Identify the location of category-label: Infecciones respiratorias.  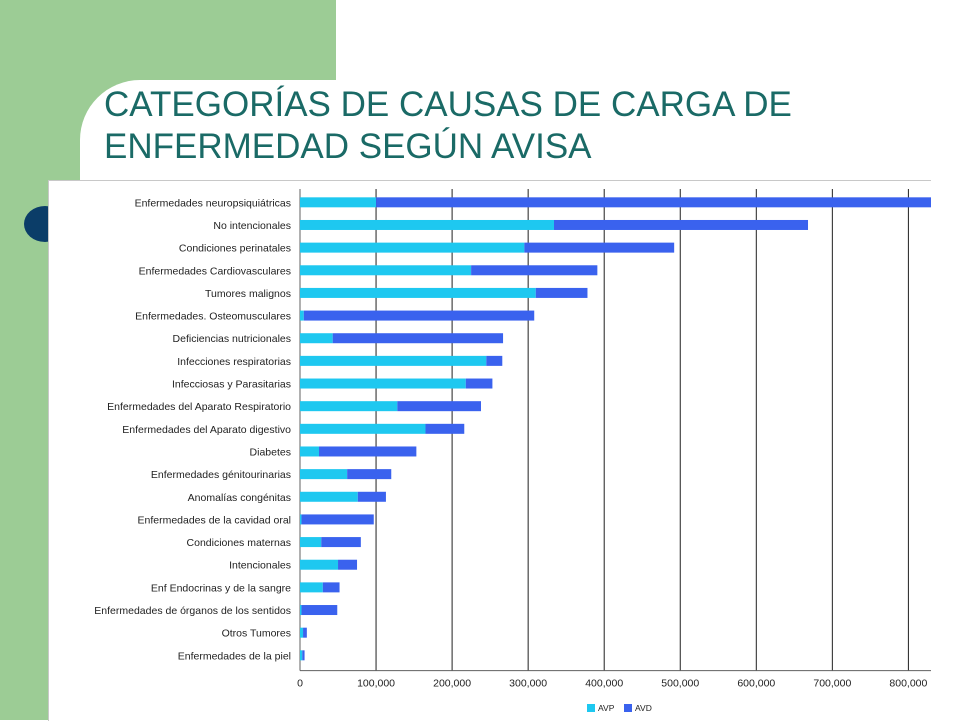
(234, 362).